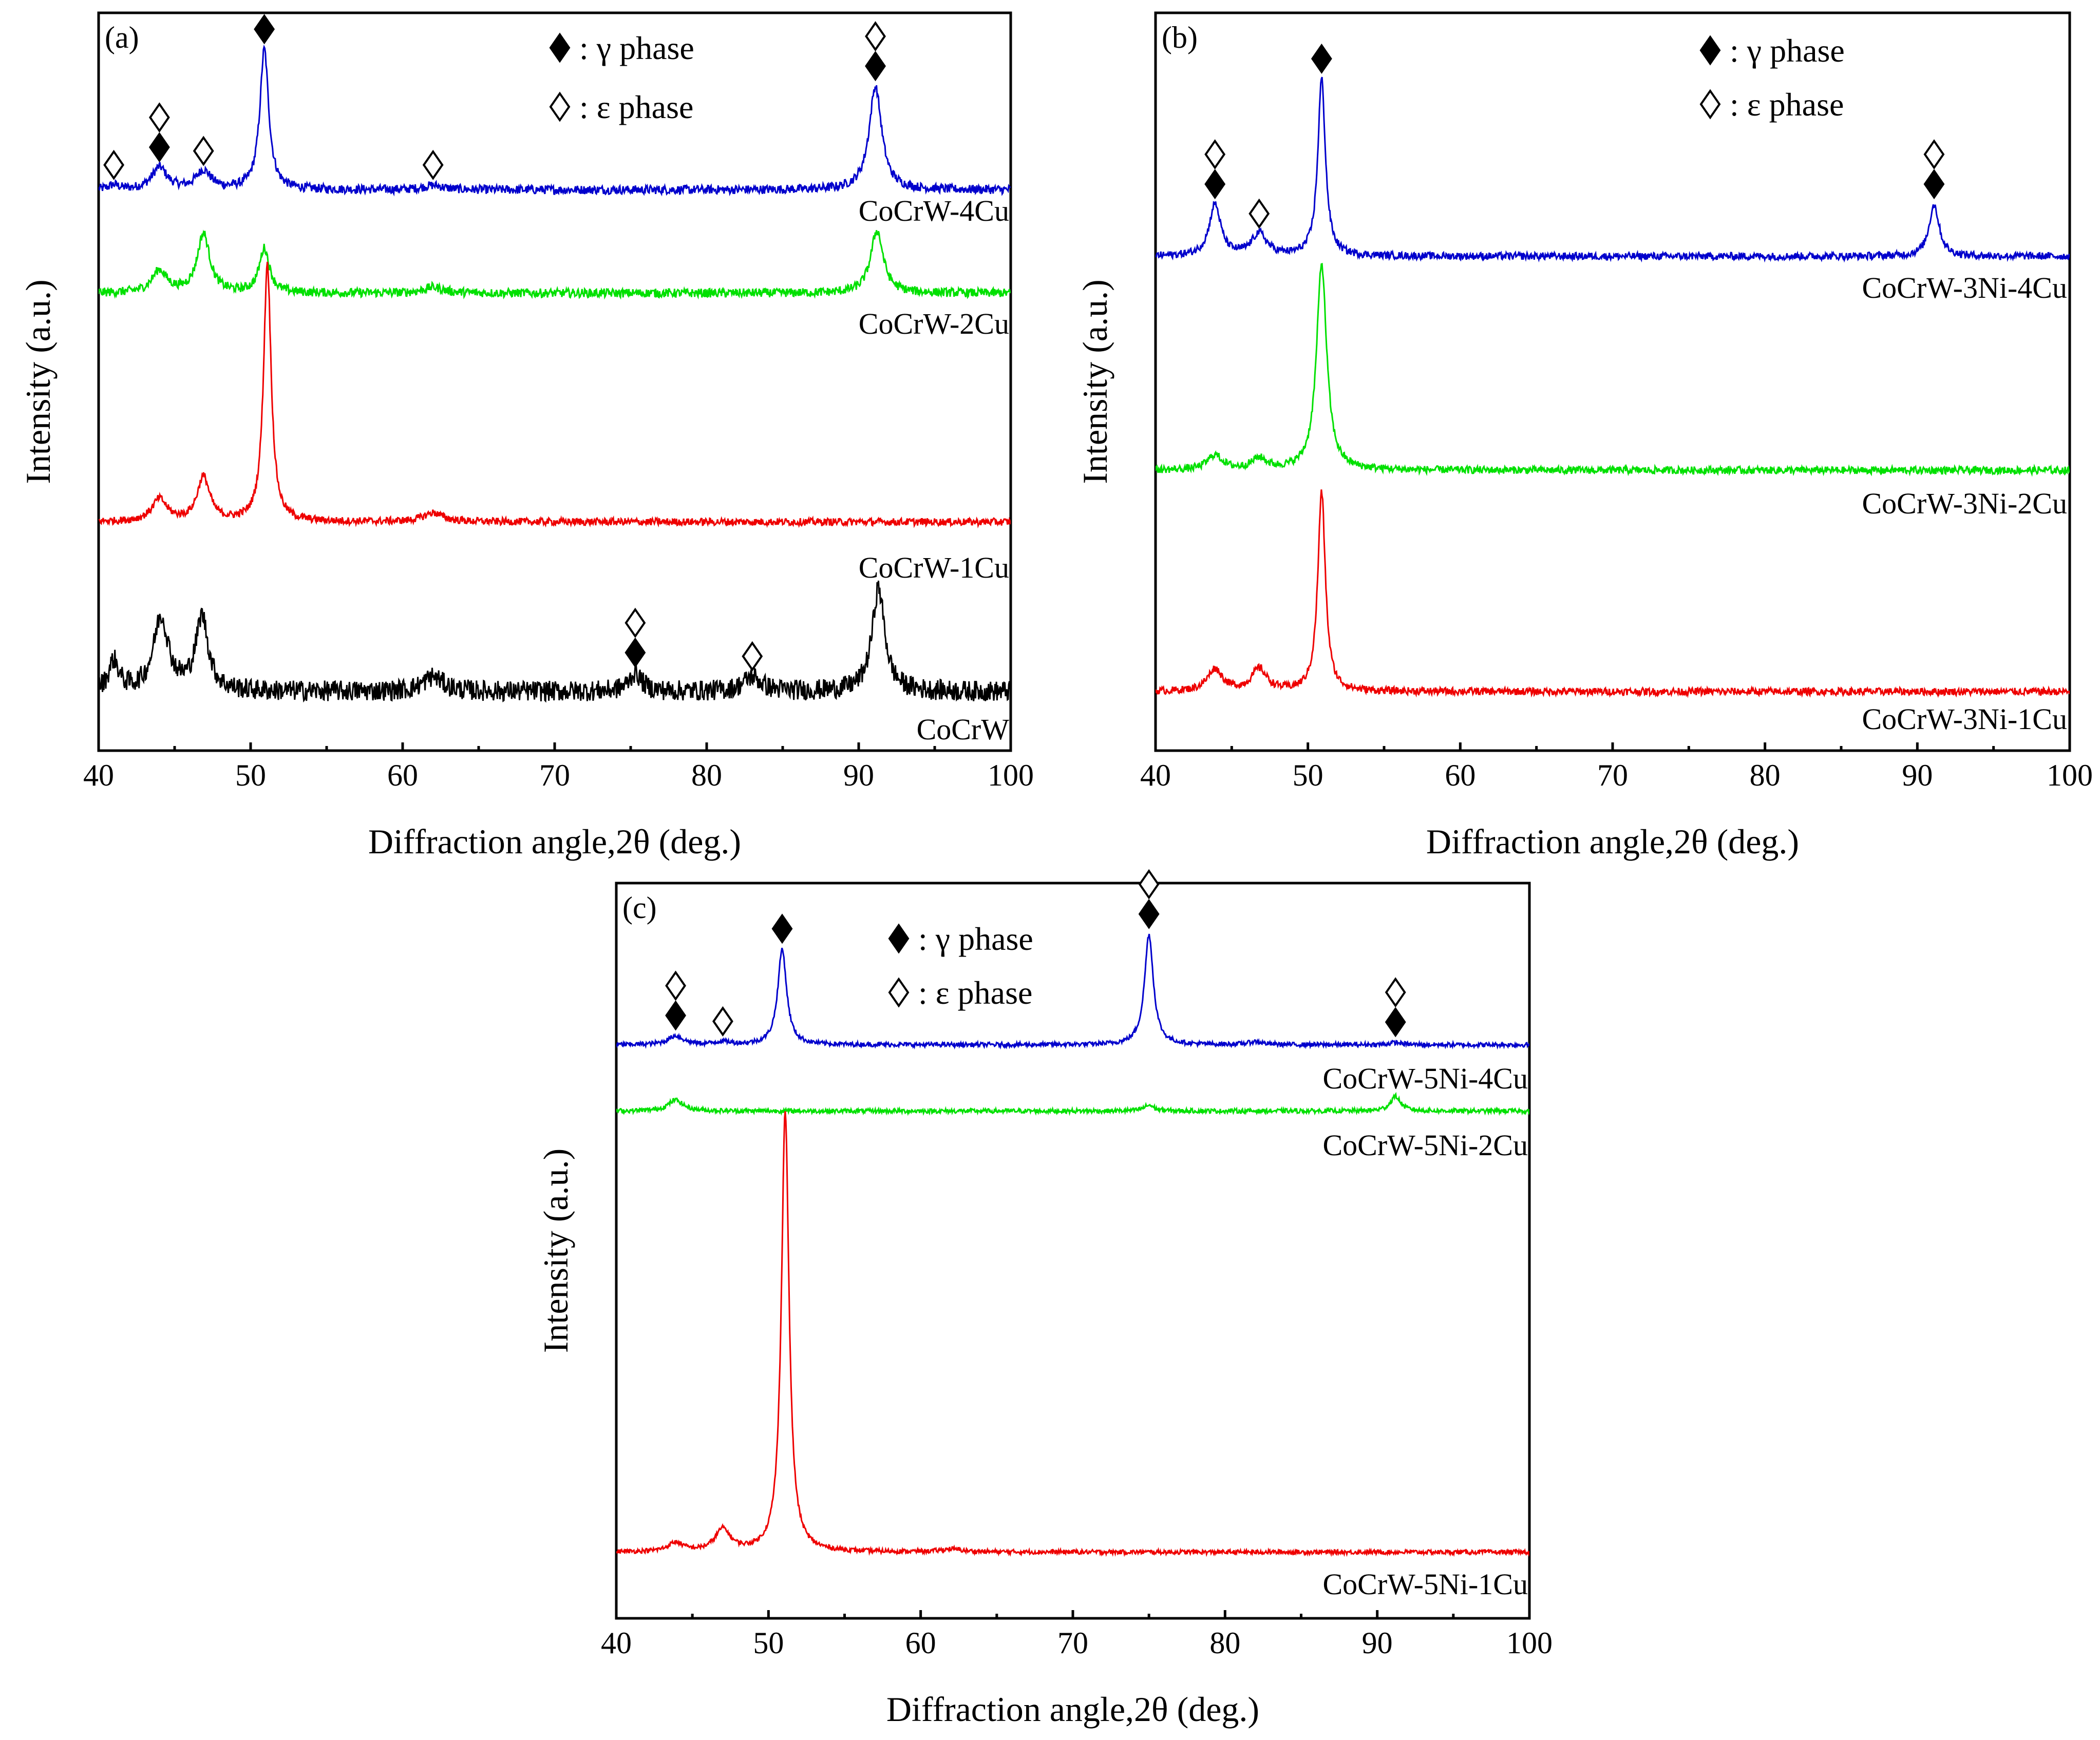 This screenshot has width=2100, height=1740. What do you see at coordinates (1964, 719) in the screenshot?
I see `series-label: CoCrW-3Ni-1Cu` at bounding box center [1964, 719].